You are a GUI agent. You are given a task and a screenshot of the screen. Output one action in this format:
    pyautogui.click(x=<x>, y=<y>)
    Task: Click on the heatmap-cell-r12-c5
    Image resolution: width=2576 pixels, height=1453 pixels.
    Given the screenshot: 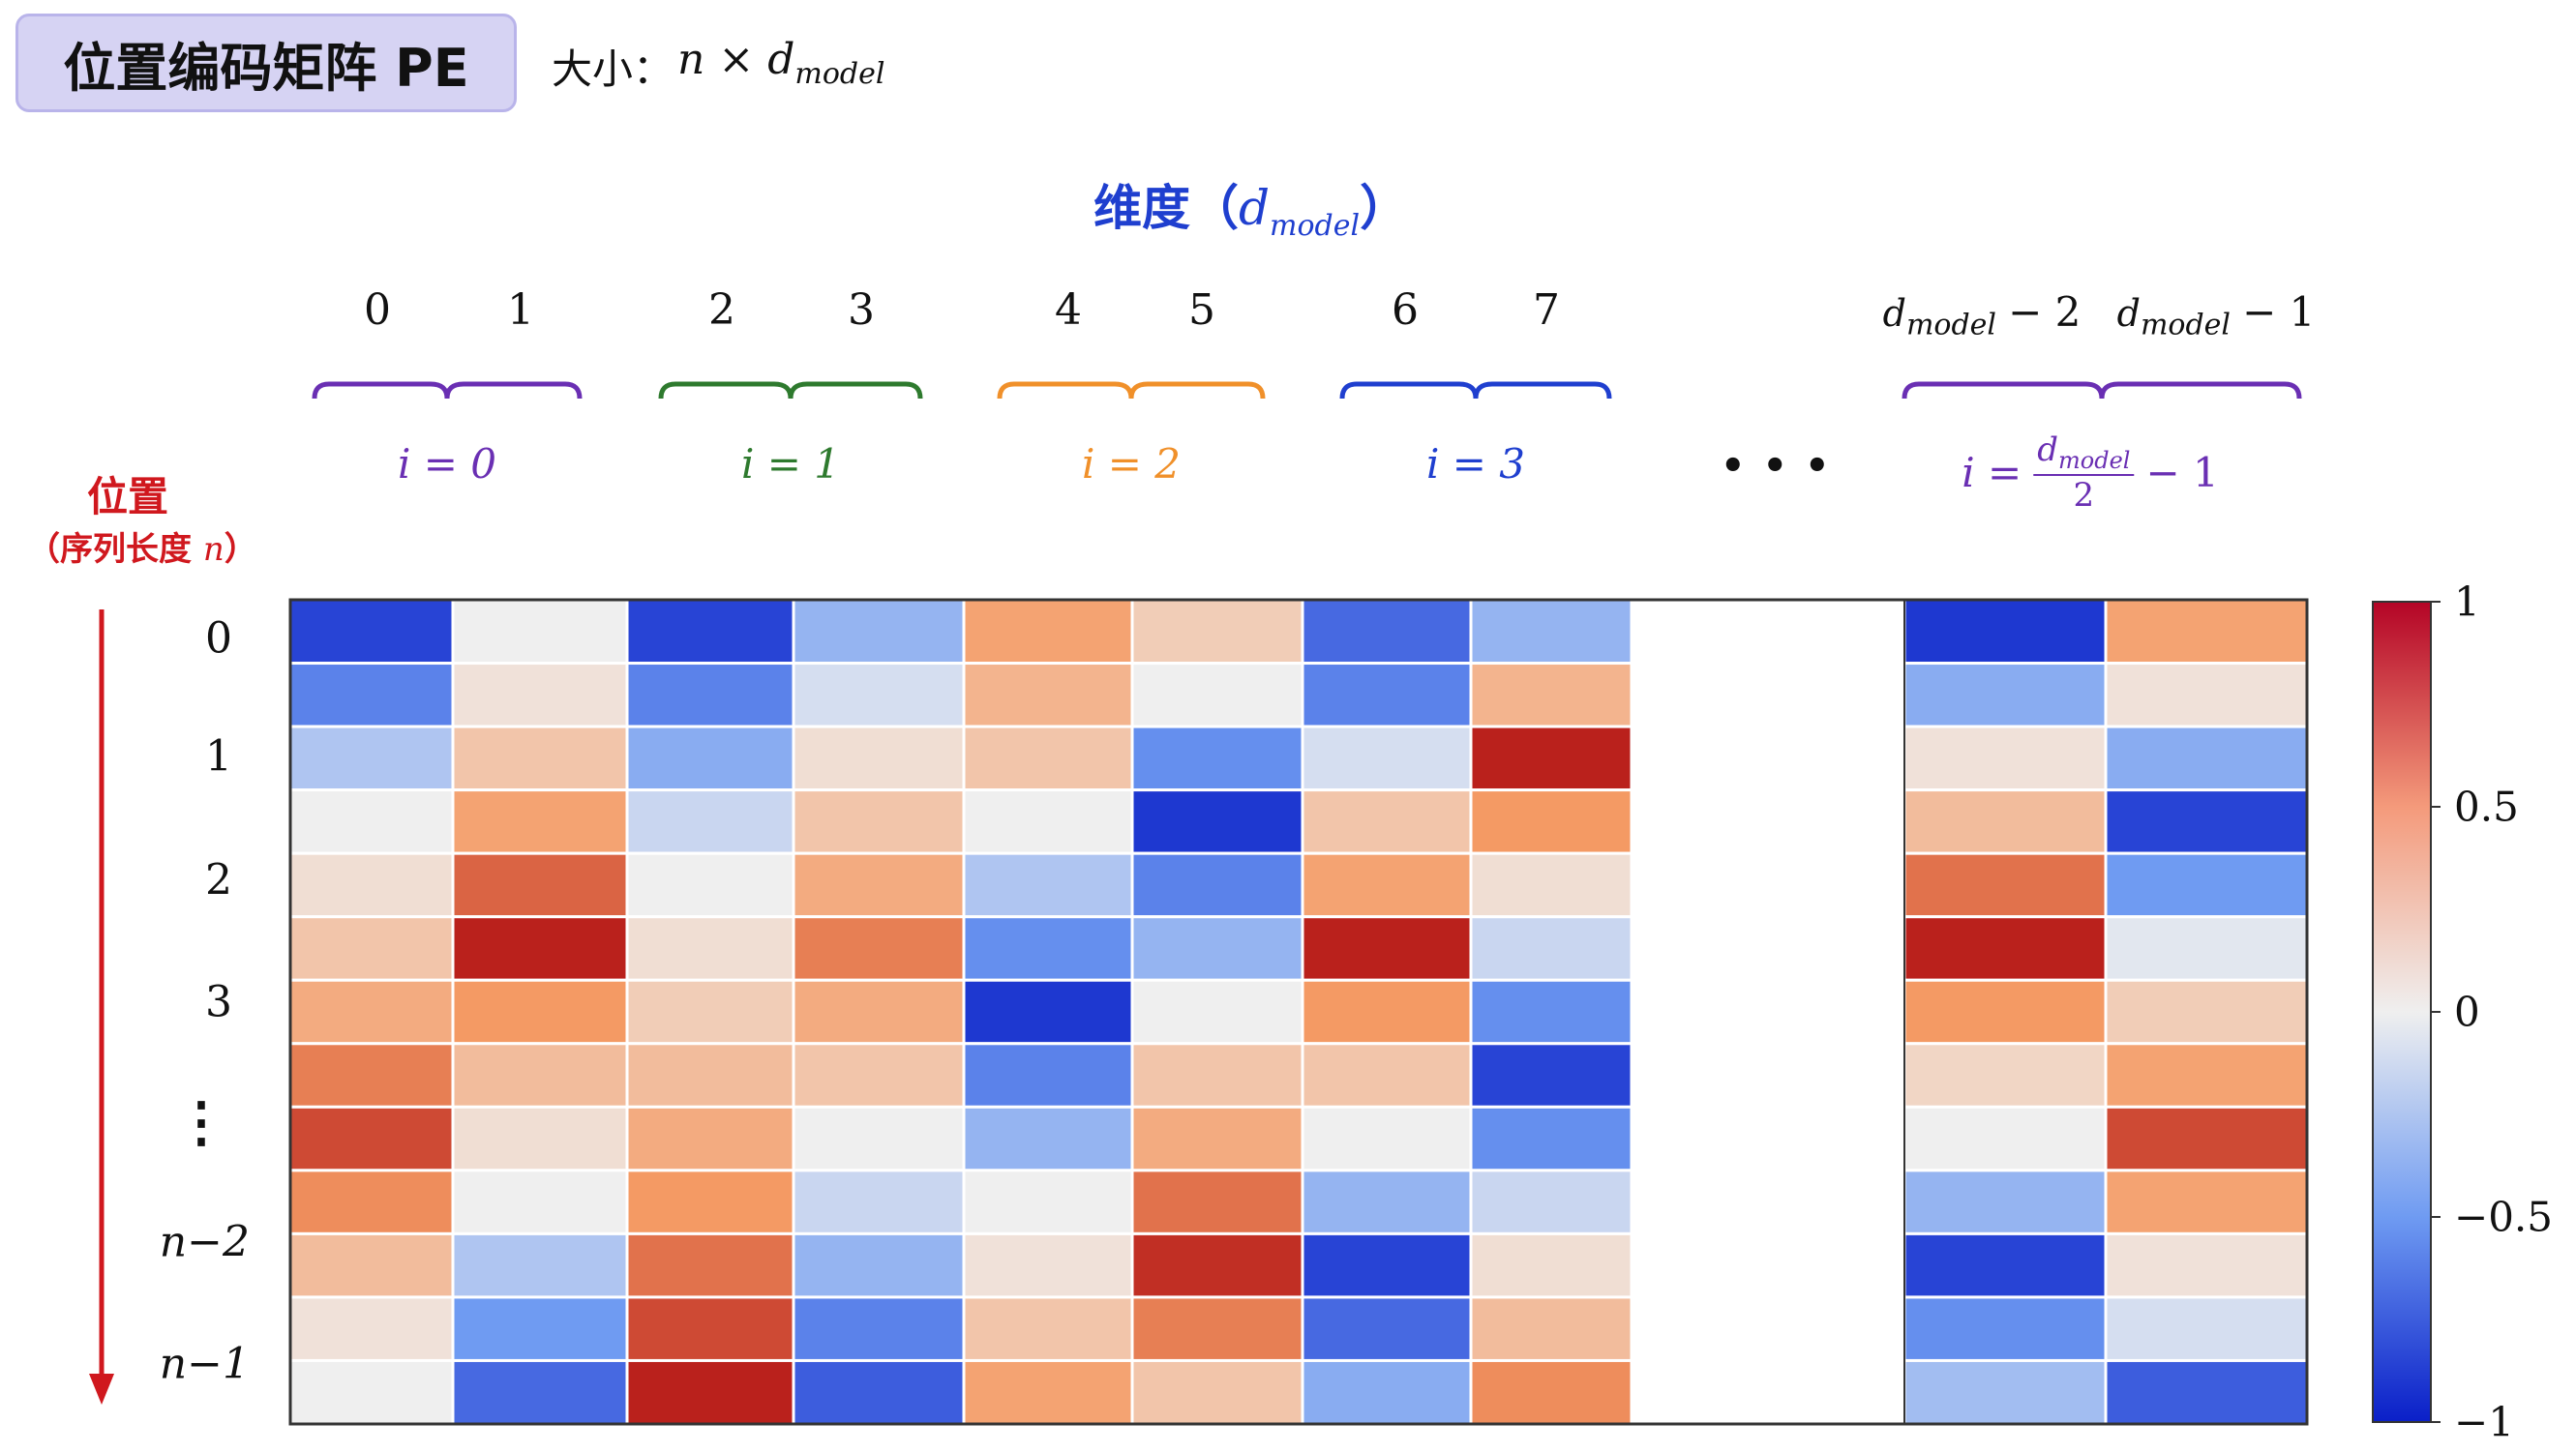 What is the action you would take?
    pyautogui.click(x=1217, y=1392)
    